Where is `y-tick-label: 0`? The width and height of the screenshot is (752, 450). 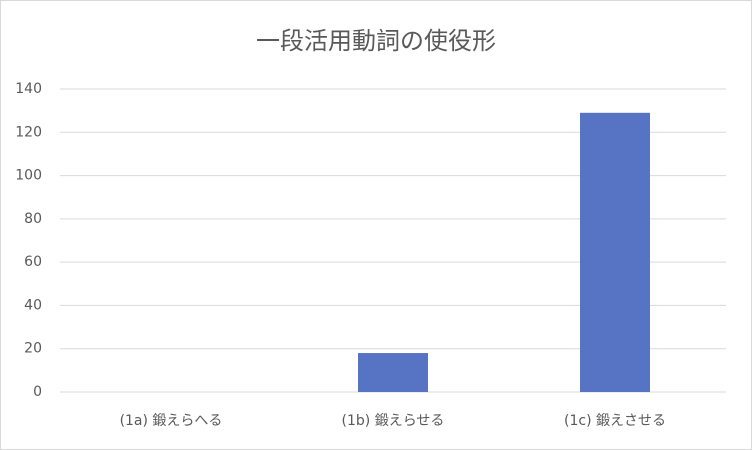
y-tick-label: 0 is located at coordinates (37, 392).